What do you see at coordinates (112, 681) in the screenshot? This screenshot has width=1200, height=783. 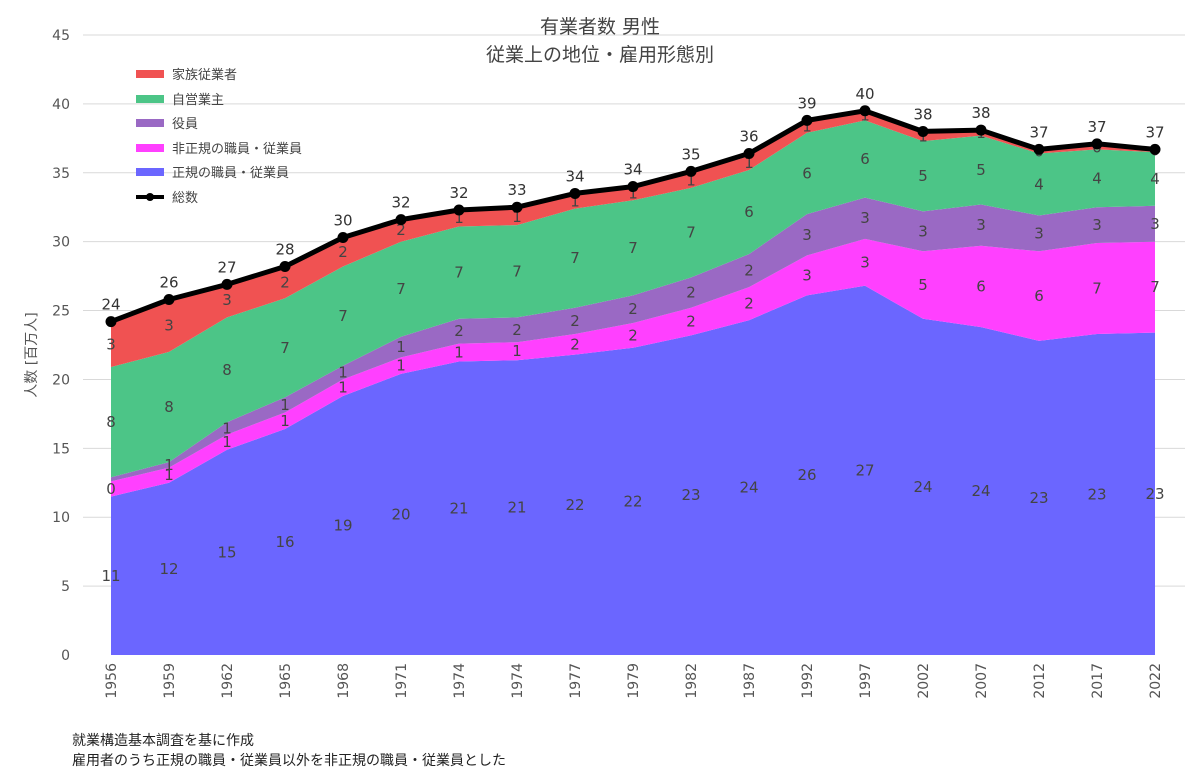 I see `x-tick-label: 1956` at bounding box center [112, 681].